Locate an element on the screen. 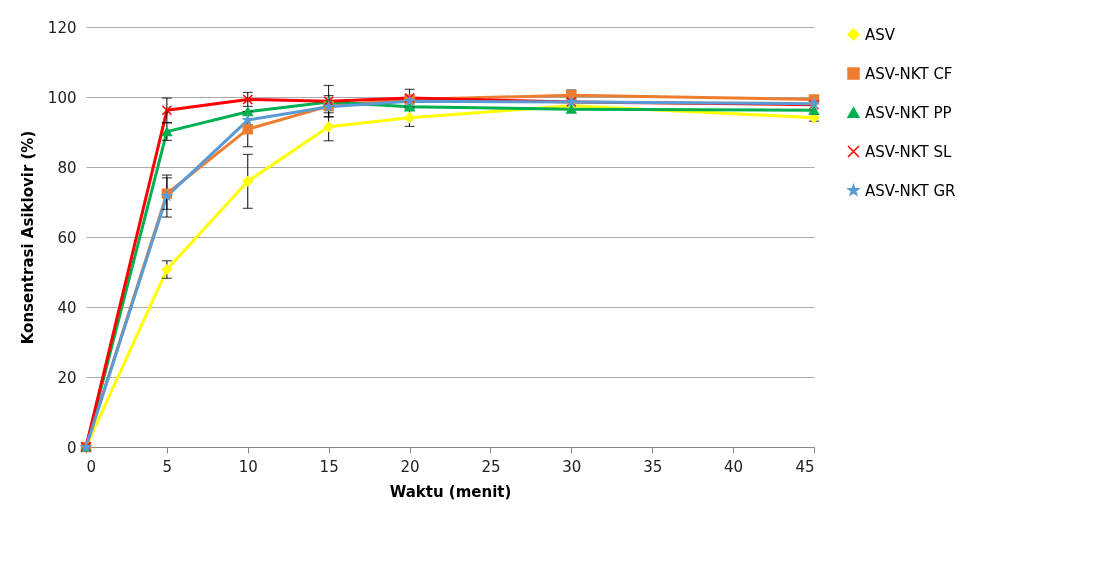  y-tick-label: 20 is located at coordinates (67, 377).